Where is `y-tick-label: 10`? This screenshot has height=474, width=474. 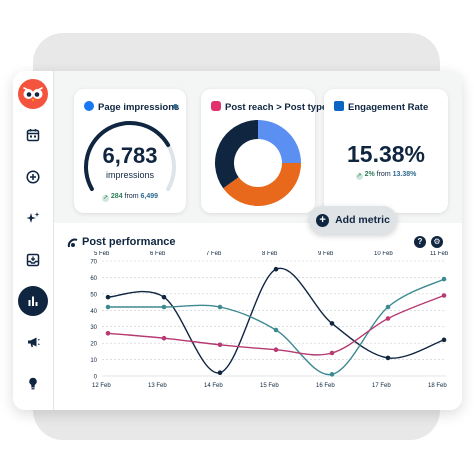 y-tick-label: 10 is located at coordinates (93, 361).